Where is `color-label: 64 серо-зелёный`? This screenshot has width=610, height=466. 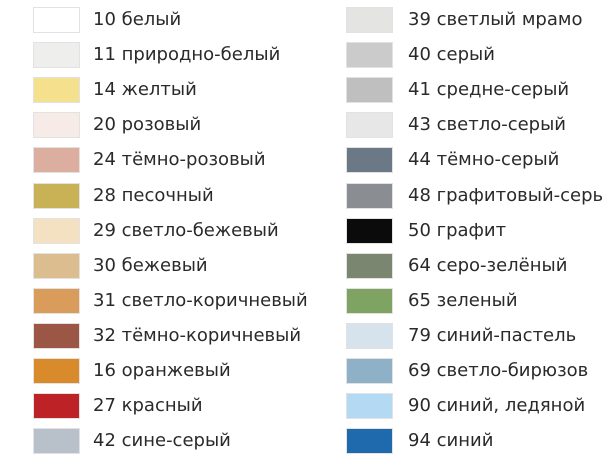 color-label: 64 серо-зелёный is located at coordinates (488, 265).